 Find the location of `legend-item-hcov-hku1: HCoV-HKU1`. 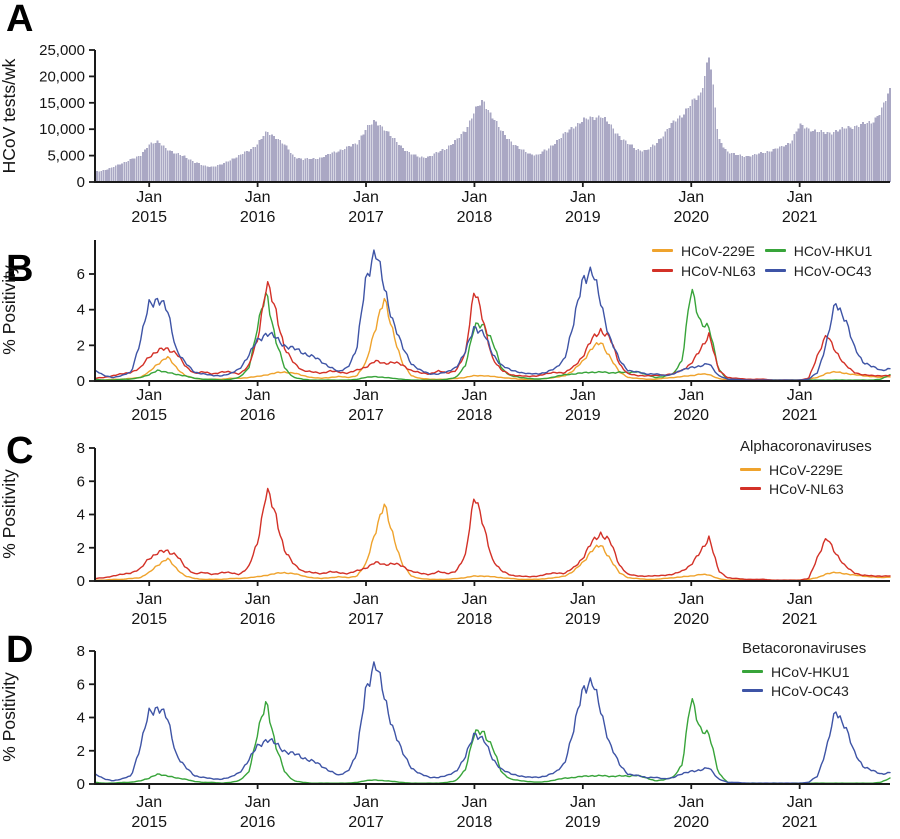

legend-item-hcov-hku1: HCoV-HKU1 is located at coordinates (804, 671).